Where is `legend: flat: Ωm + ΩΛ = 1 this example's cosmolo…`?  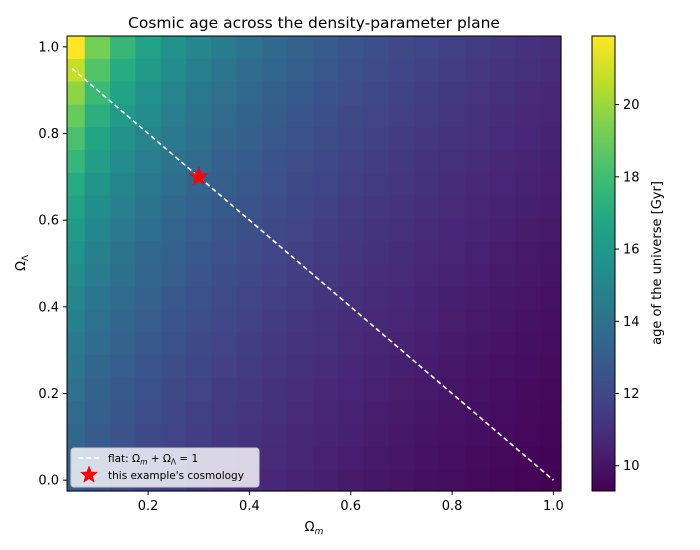 legend: flat: Ωm + ΩΛ = 1 this example's cosmolo… is located at coordinates (165, 467).